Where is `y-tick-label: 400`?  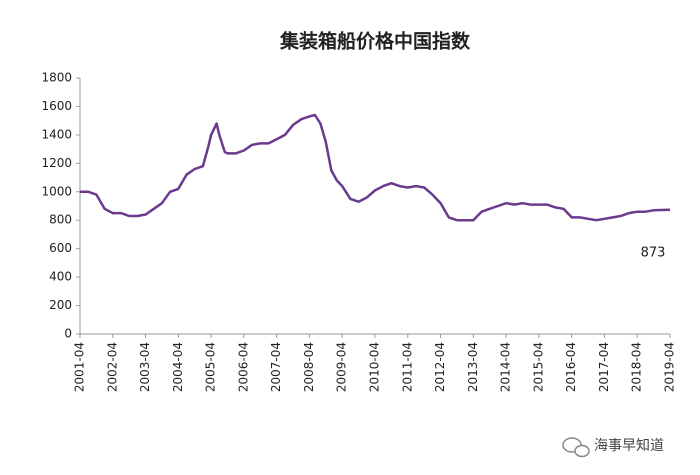 y-tick-label: 400 is located at coordinates (60, 277).